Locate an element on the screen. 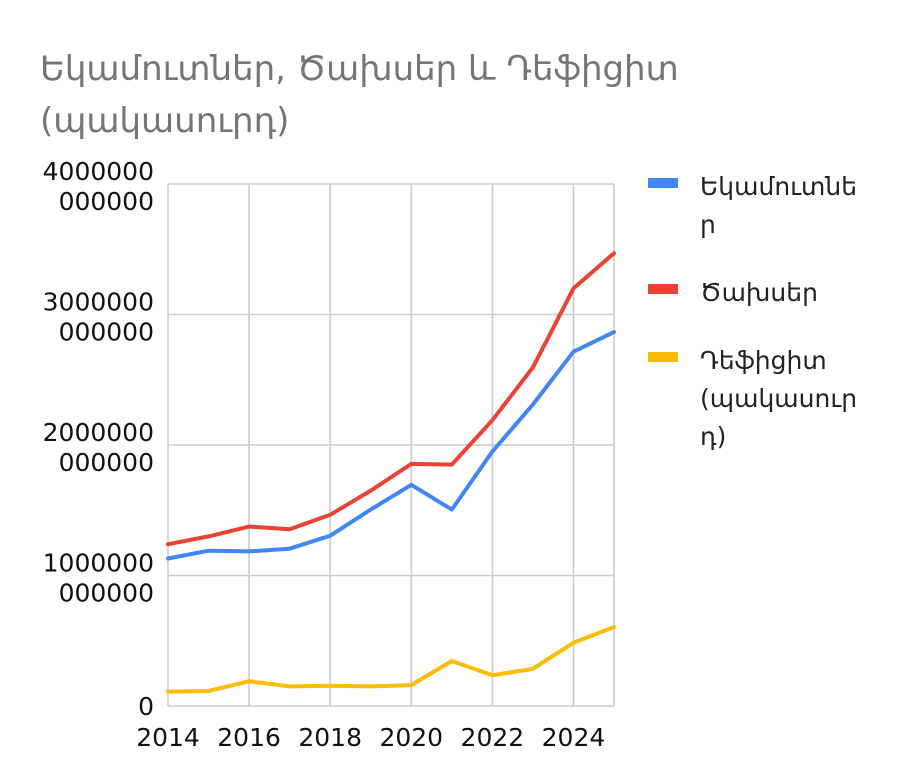 This screenshot has width=900, height=780. y-tick-label: 3000000 000000 is located at coordinates (98, 317).